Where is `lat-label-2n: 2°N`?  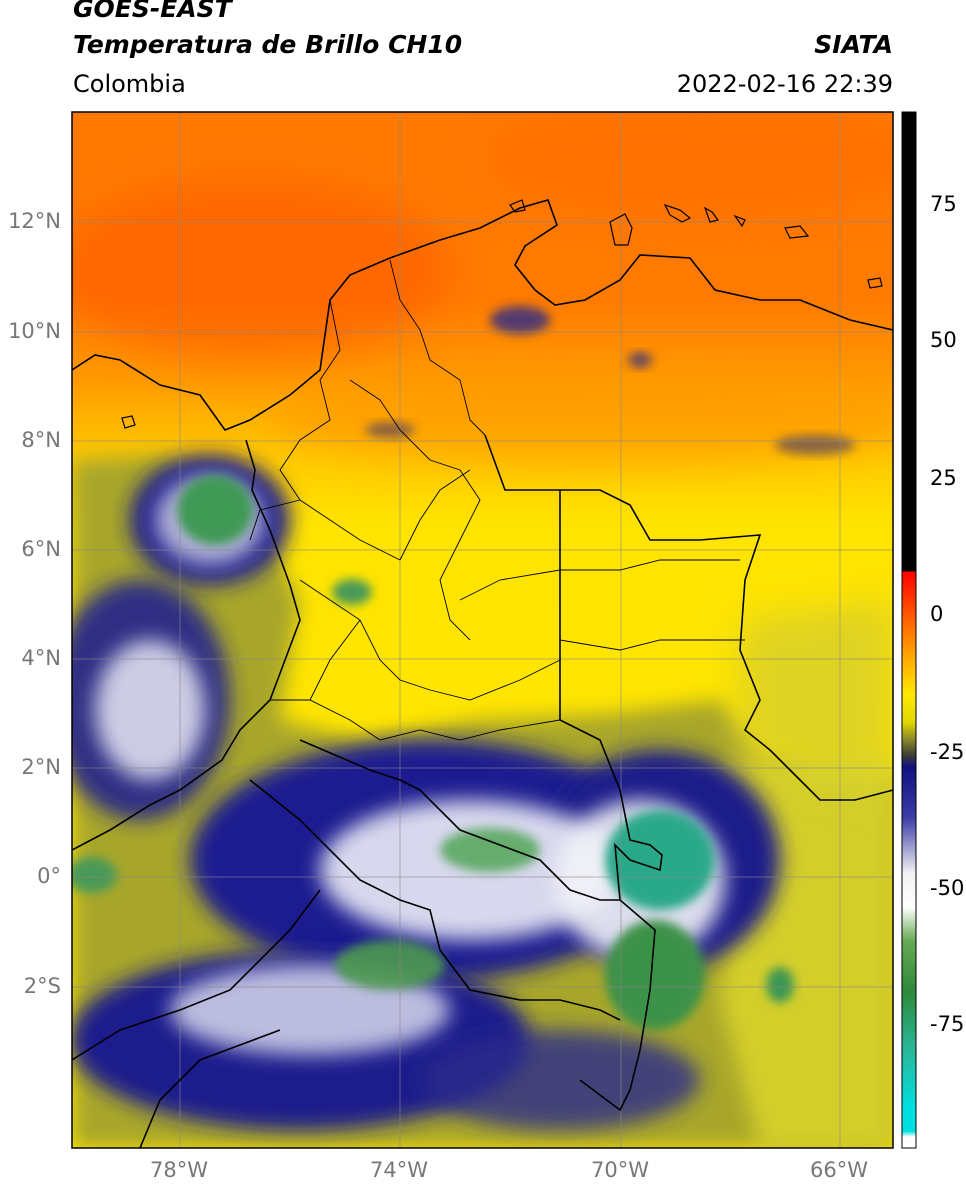 lat-label-2n: 2°N is located at coordinates (41, 767).